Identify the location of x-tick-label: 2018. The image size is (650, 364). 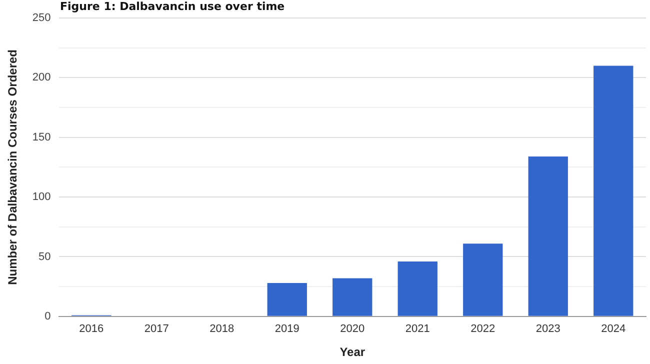
(222, 329).